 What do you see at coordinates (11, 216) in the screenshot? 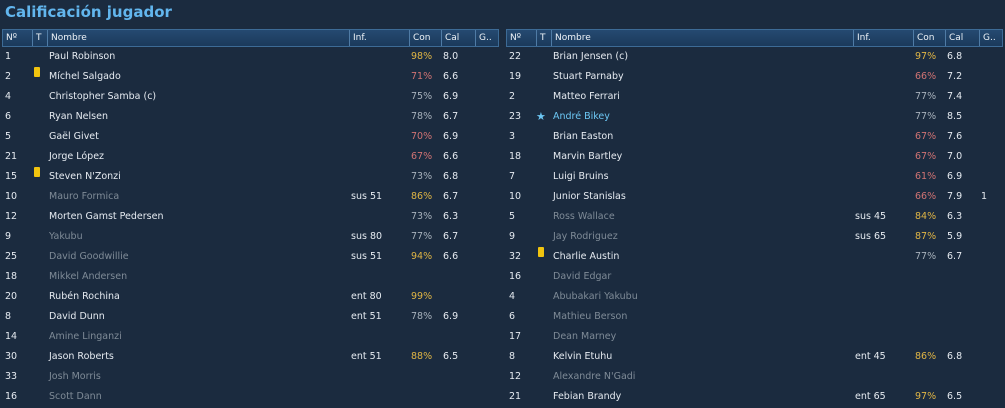
I see `shirt-number: 12` at bounding box center [11, 216].